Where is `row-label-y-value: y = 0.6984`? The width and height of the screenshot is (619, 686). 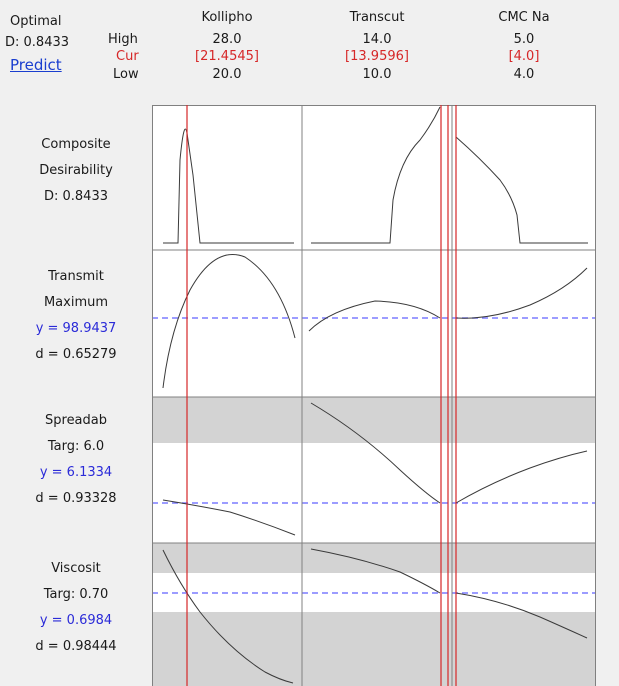 row-label-y-value: y = 0.6984 is located at coordinates (76, 620).